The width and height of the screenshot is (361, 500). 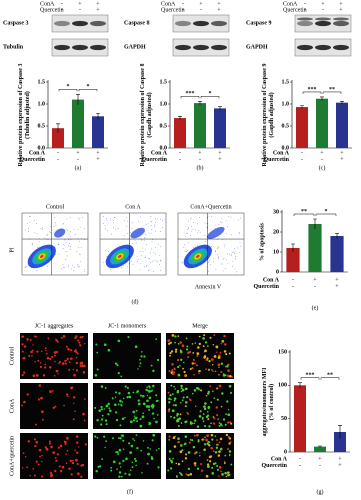 What do you see at coordinates (68, 87) in the screenshot?
I see `significance-label: *` at bounding box center [68, 87].